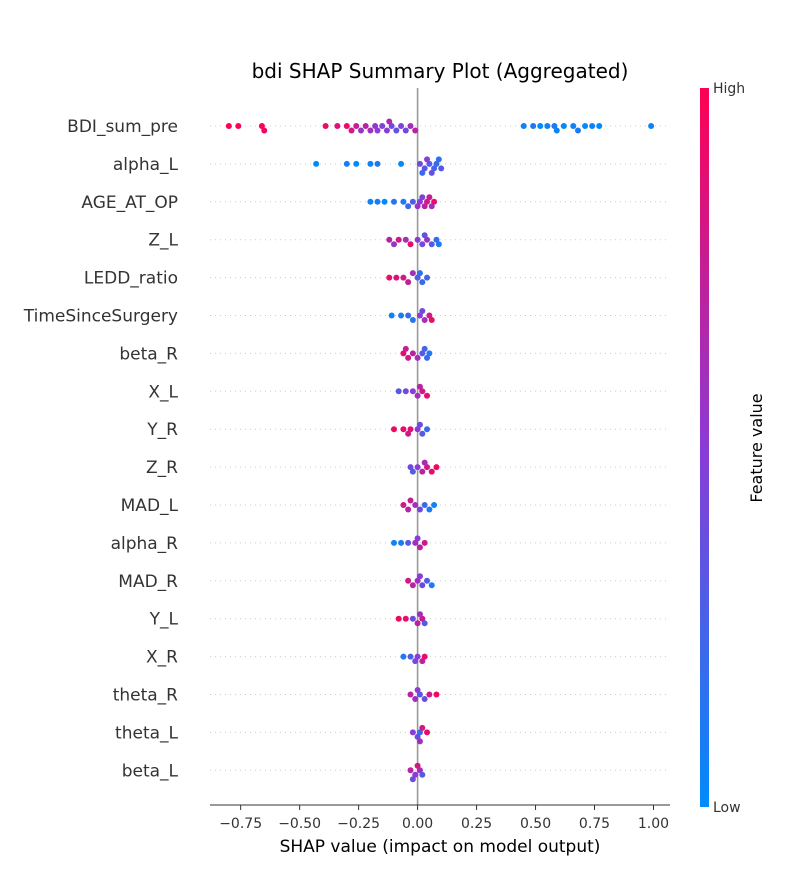  I want to click on feature-label: Z_L, so click(163, 241).